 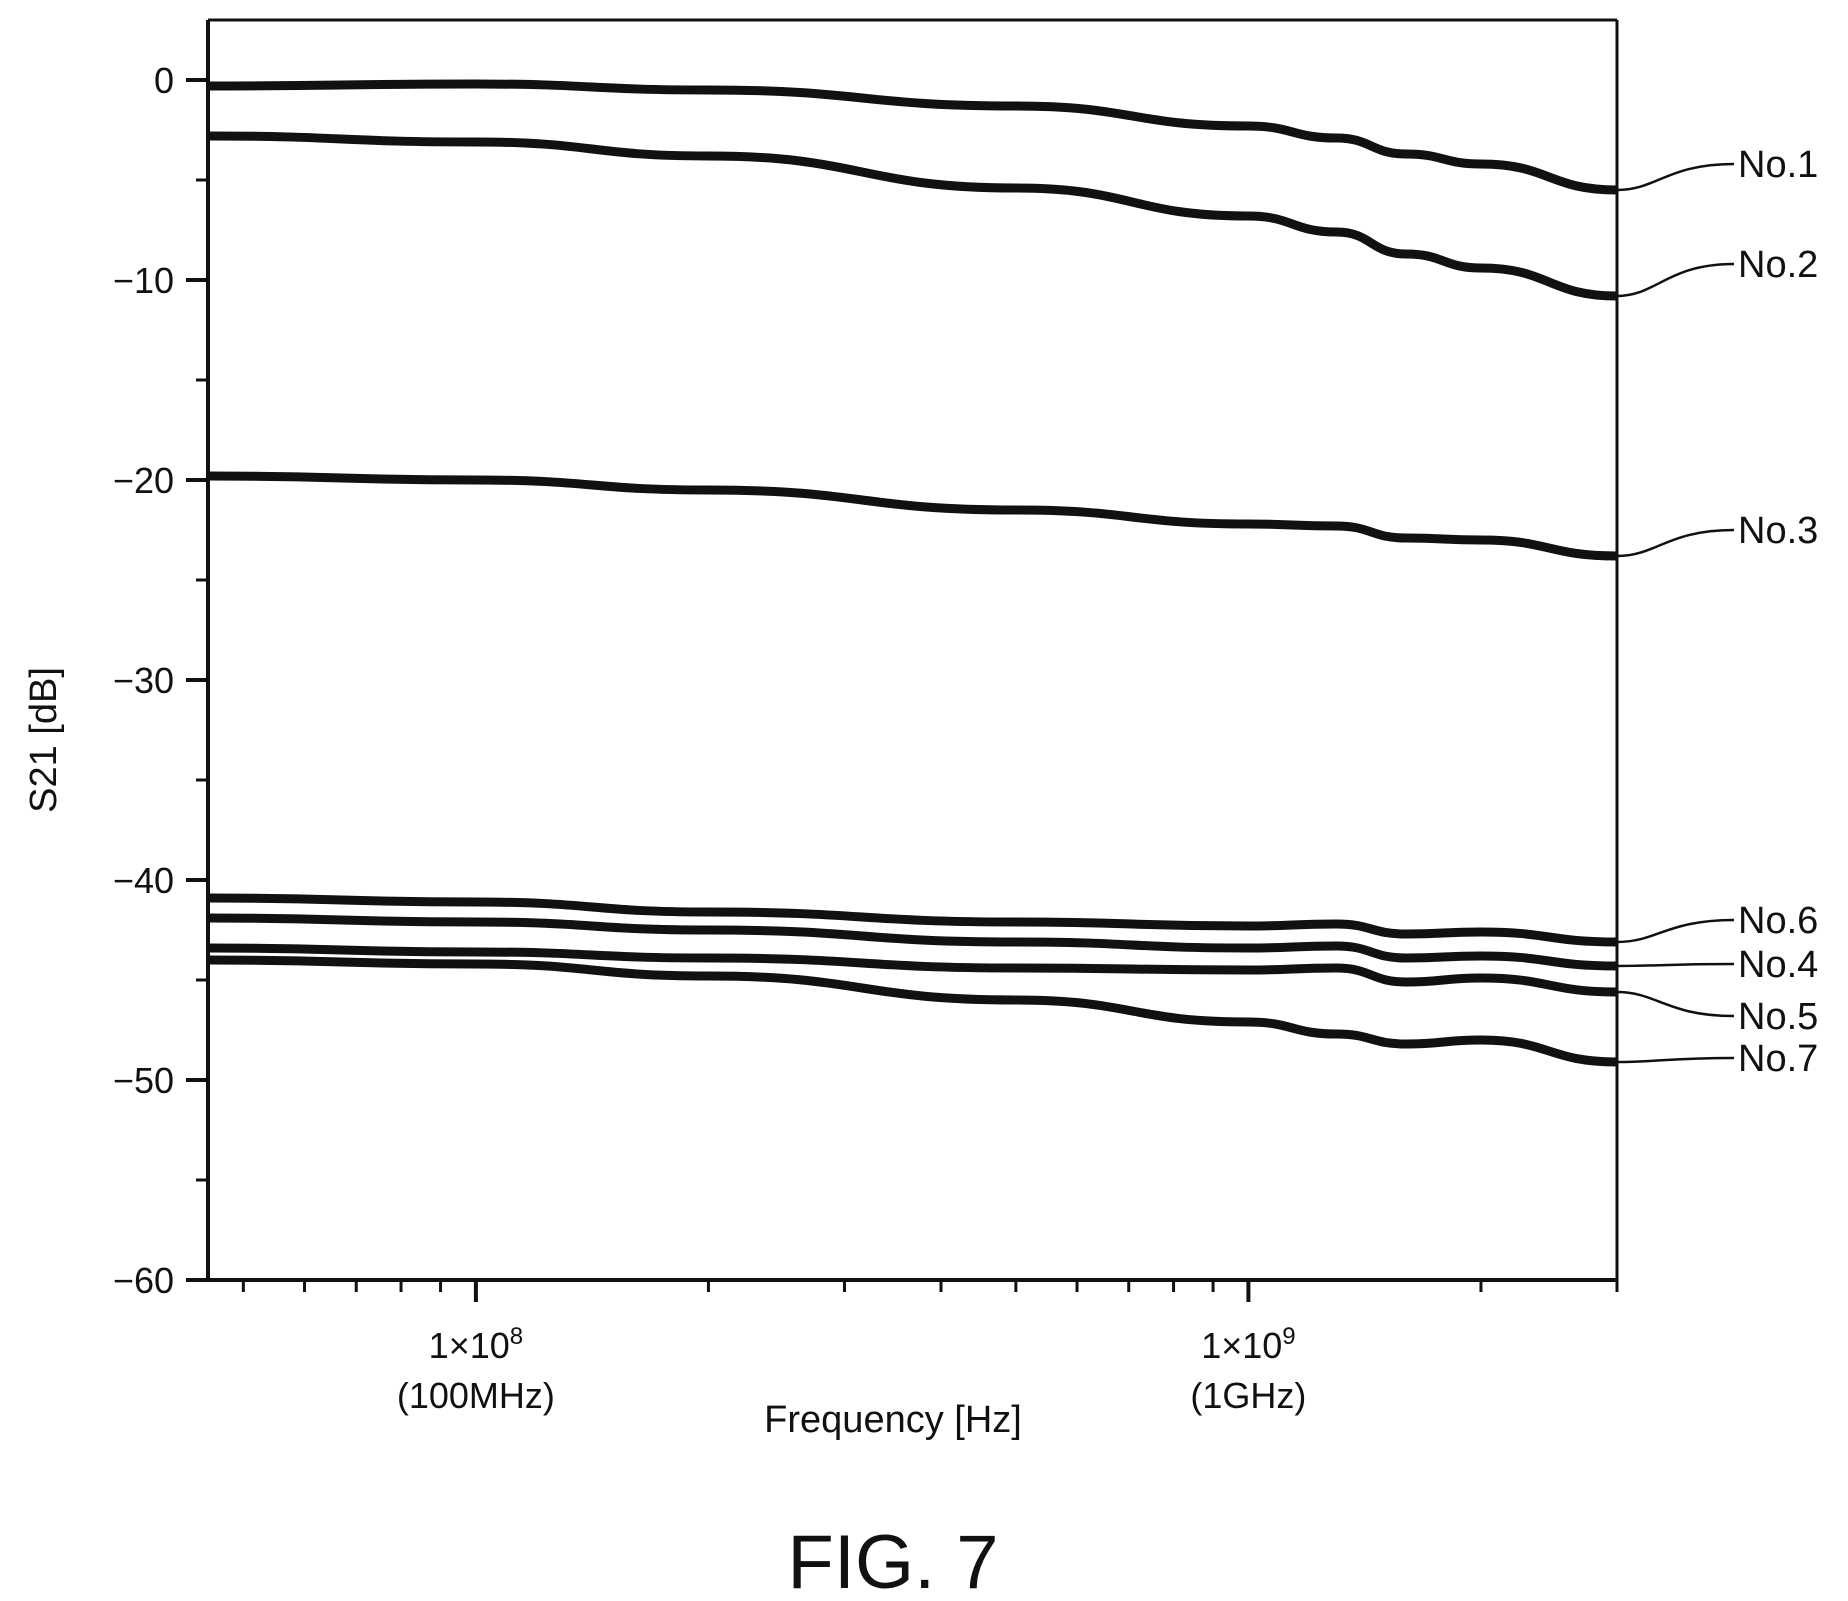 What do you see at coordinates (516, 1336) in the screenshot?
I see `x-tick-exponent: 8` at bounding box center [516, 1336].